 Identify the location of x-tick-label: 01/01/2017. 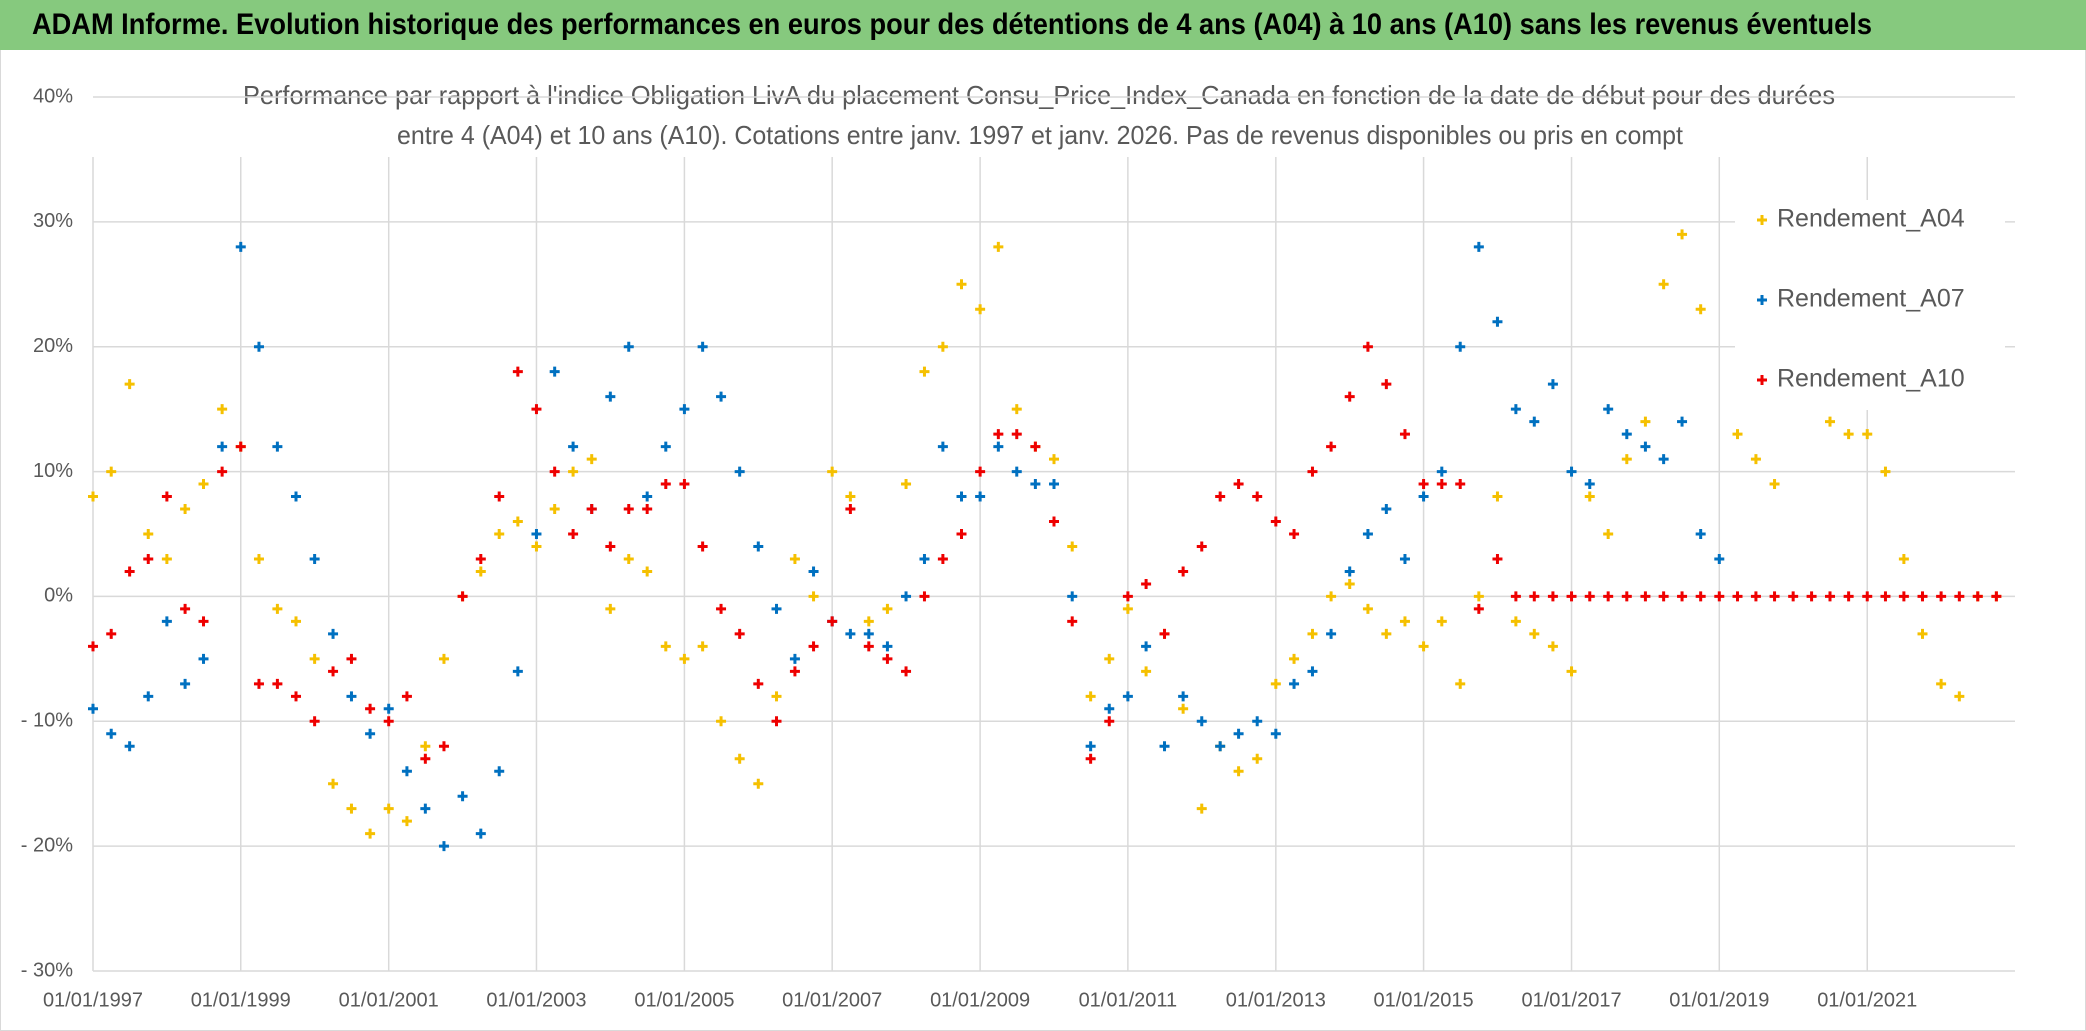
(1571, 1000).